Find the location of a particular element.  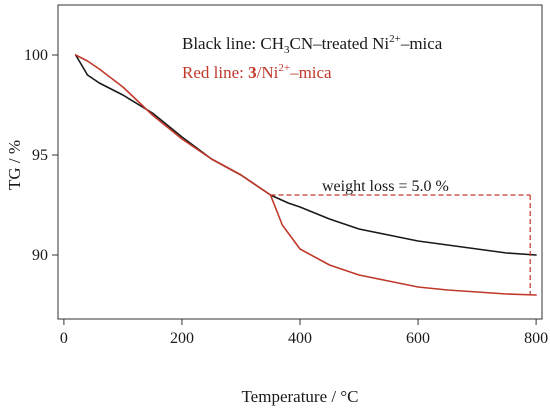

x-tick-label-200: 200 is located at coordinates (182, 338).